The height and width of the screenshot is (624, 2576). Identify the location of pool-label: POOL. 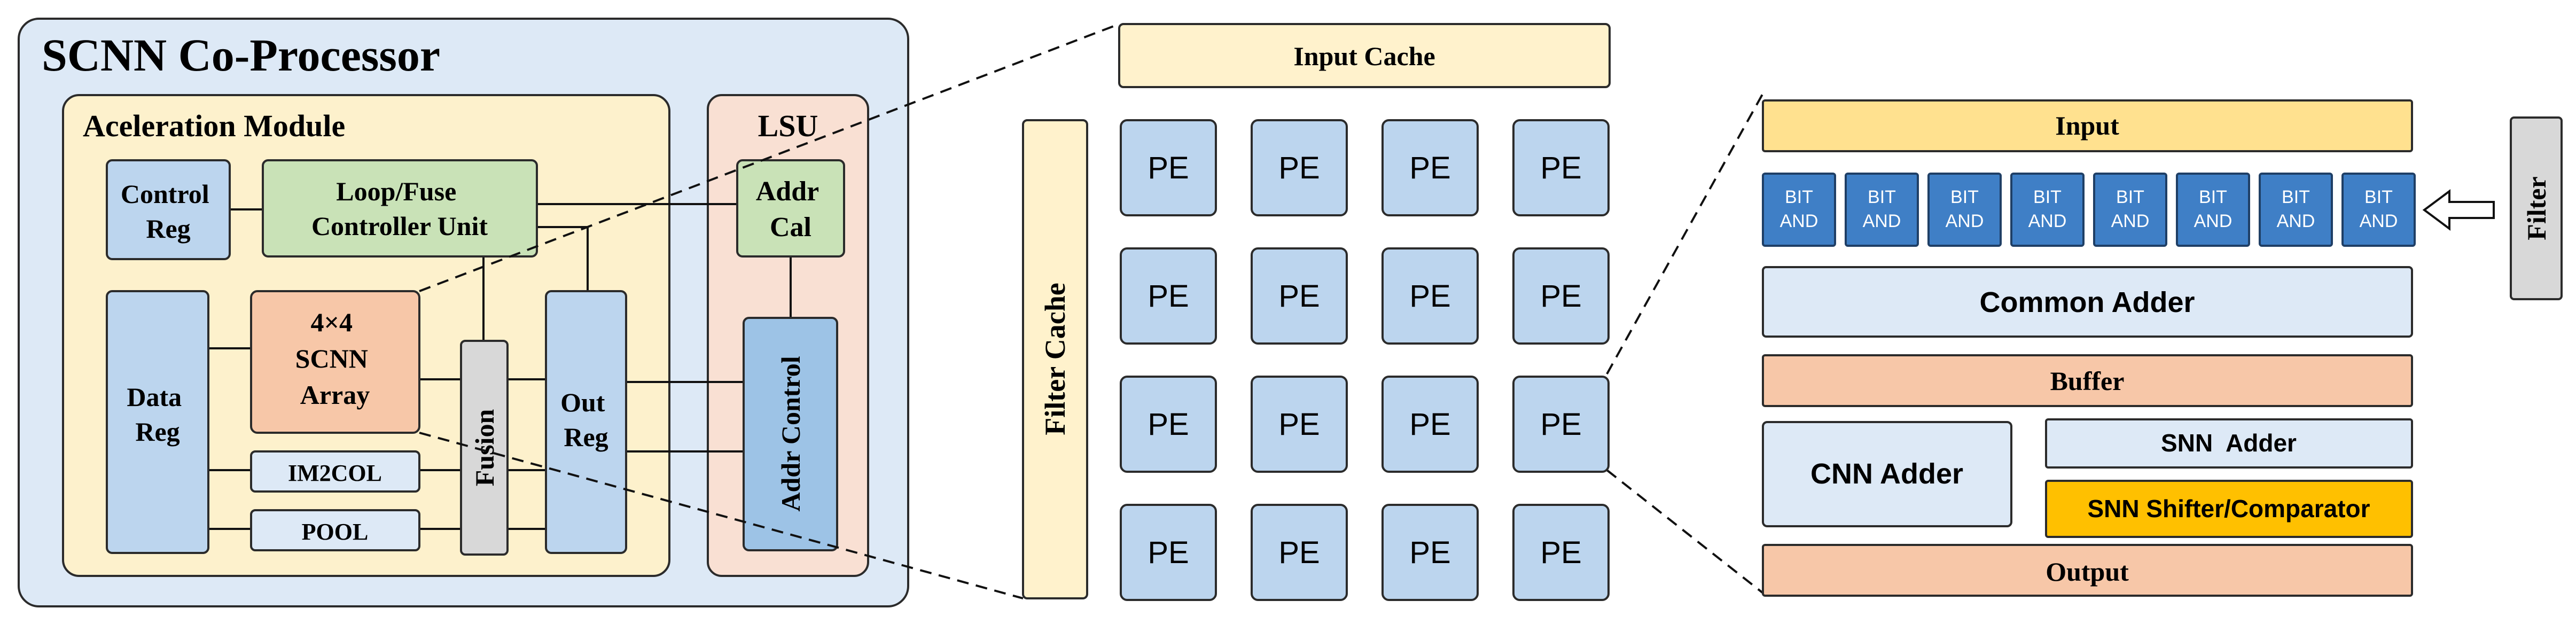
(335, 532).